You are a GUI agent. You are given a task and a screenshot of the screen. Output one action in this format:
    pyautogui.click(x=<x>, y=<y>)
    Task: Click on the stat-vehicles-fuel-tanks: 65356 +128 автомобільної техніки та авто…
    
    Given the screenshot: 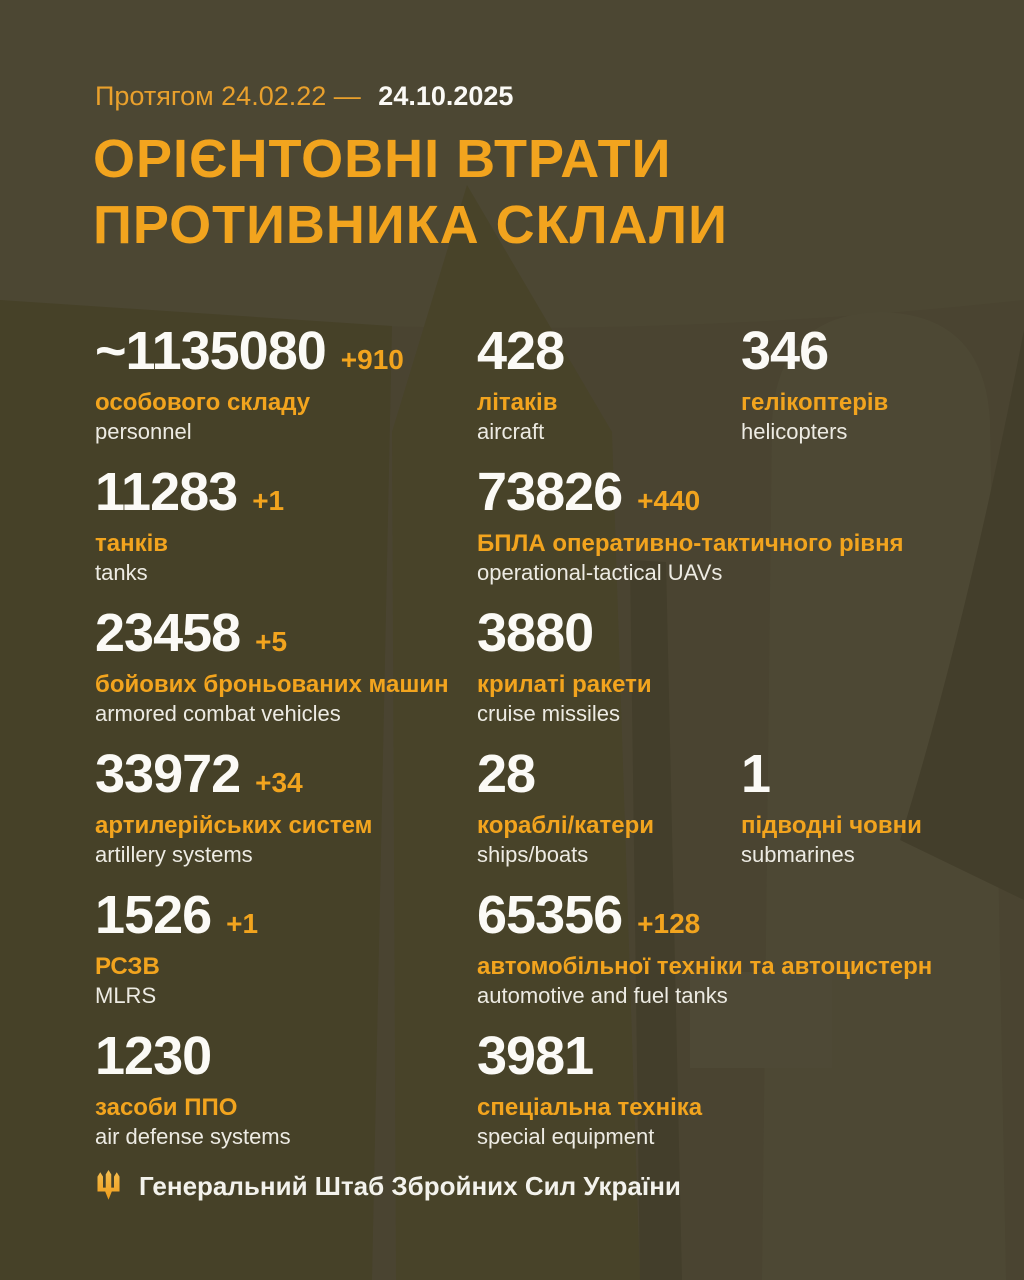 What is the action you would take?
    pyautogui.click(x=704, y=947)
    